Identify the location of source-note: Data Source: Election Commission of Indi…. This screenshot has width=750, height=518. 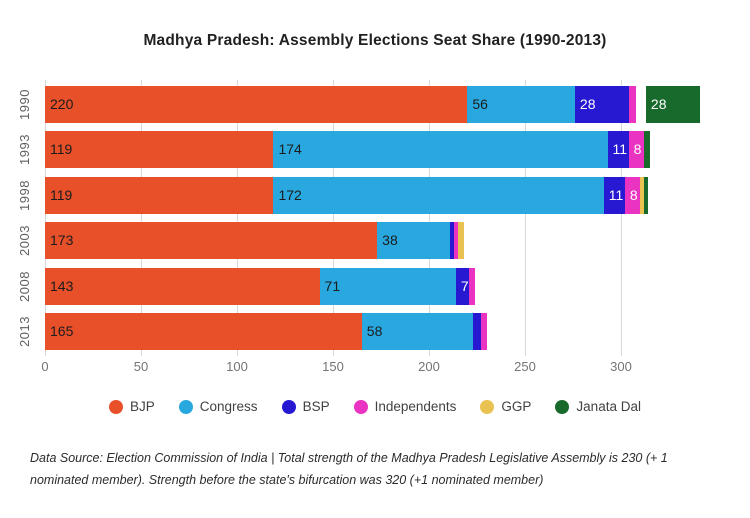
(349, 469).